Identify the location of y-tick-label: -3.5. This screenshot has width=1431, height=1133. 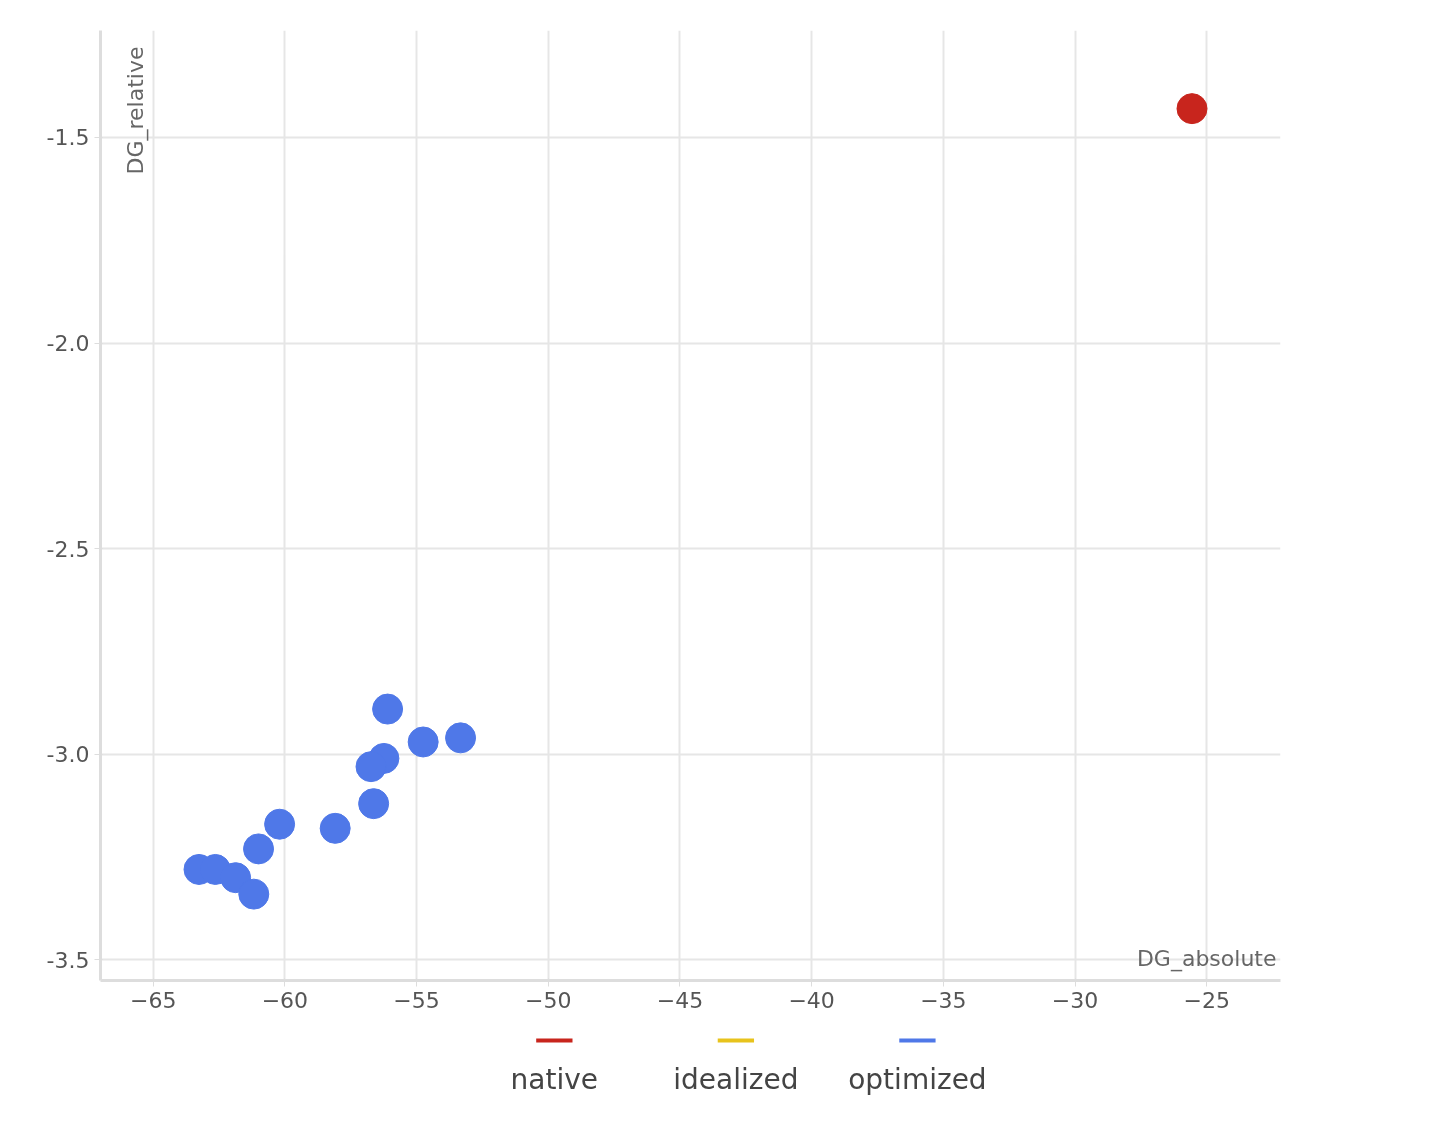
(68, 960).